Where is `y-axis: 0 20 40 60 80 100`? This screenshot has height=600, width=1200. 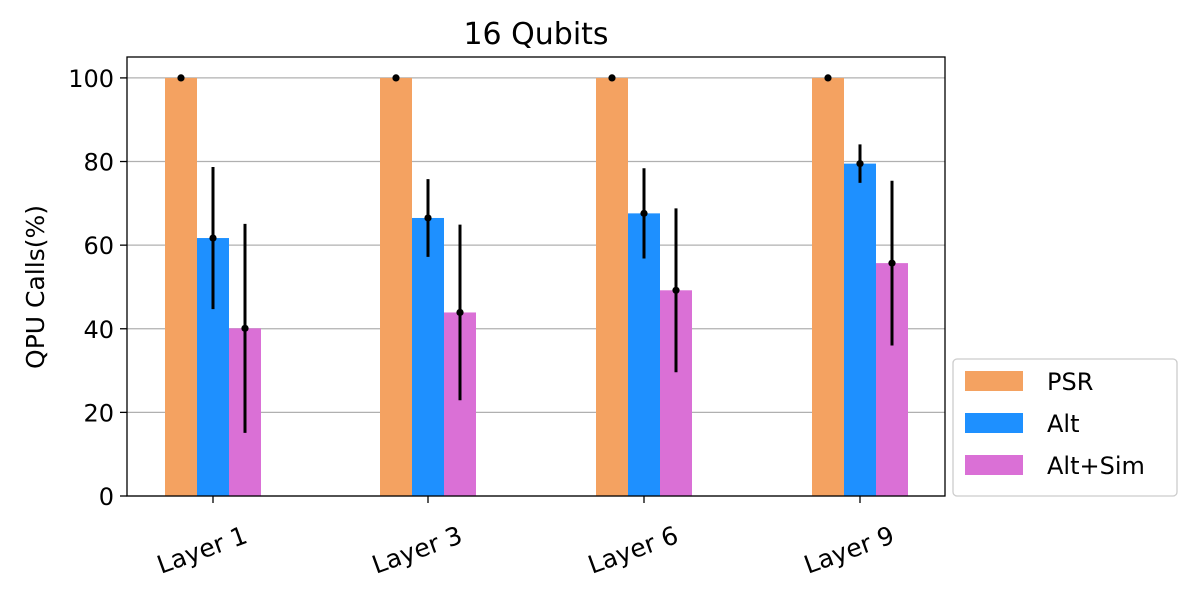 y-axis: 0 20 40 60 80 100 is located at coordinates (97, 288).